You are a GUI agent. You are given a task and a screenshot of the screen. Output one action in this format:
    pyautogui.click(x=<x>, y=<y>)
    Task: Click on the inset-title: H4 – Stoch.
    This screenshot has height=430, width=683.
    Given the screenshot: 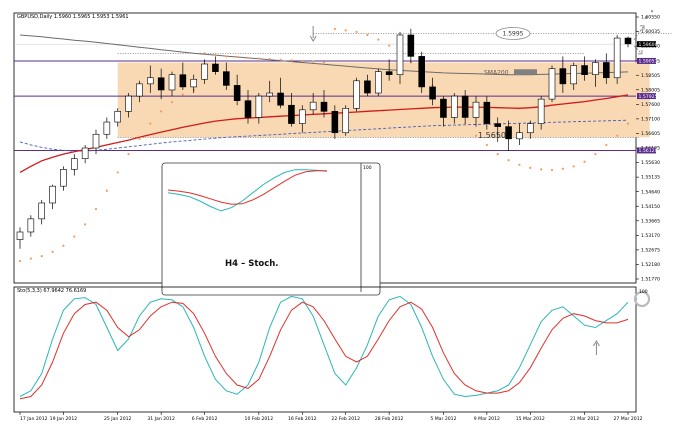 What is the action you would take?
    pyautogui.click(x=252, y=264)
    